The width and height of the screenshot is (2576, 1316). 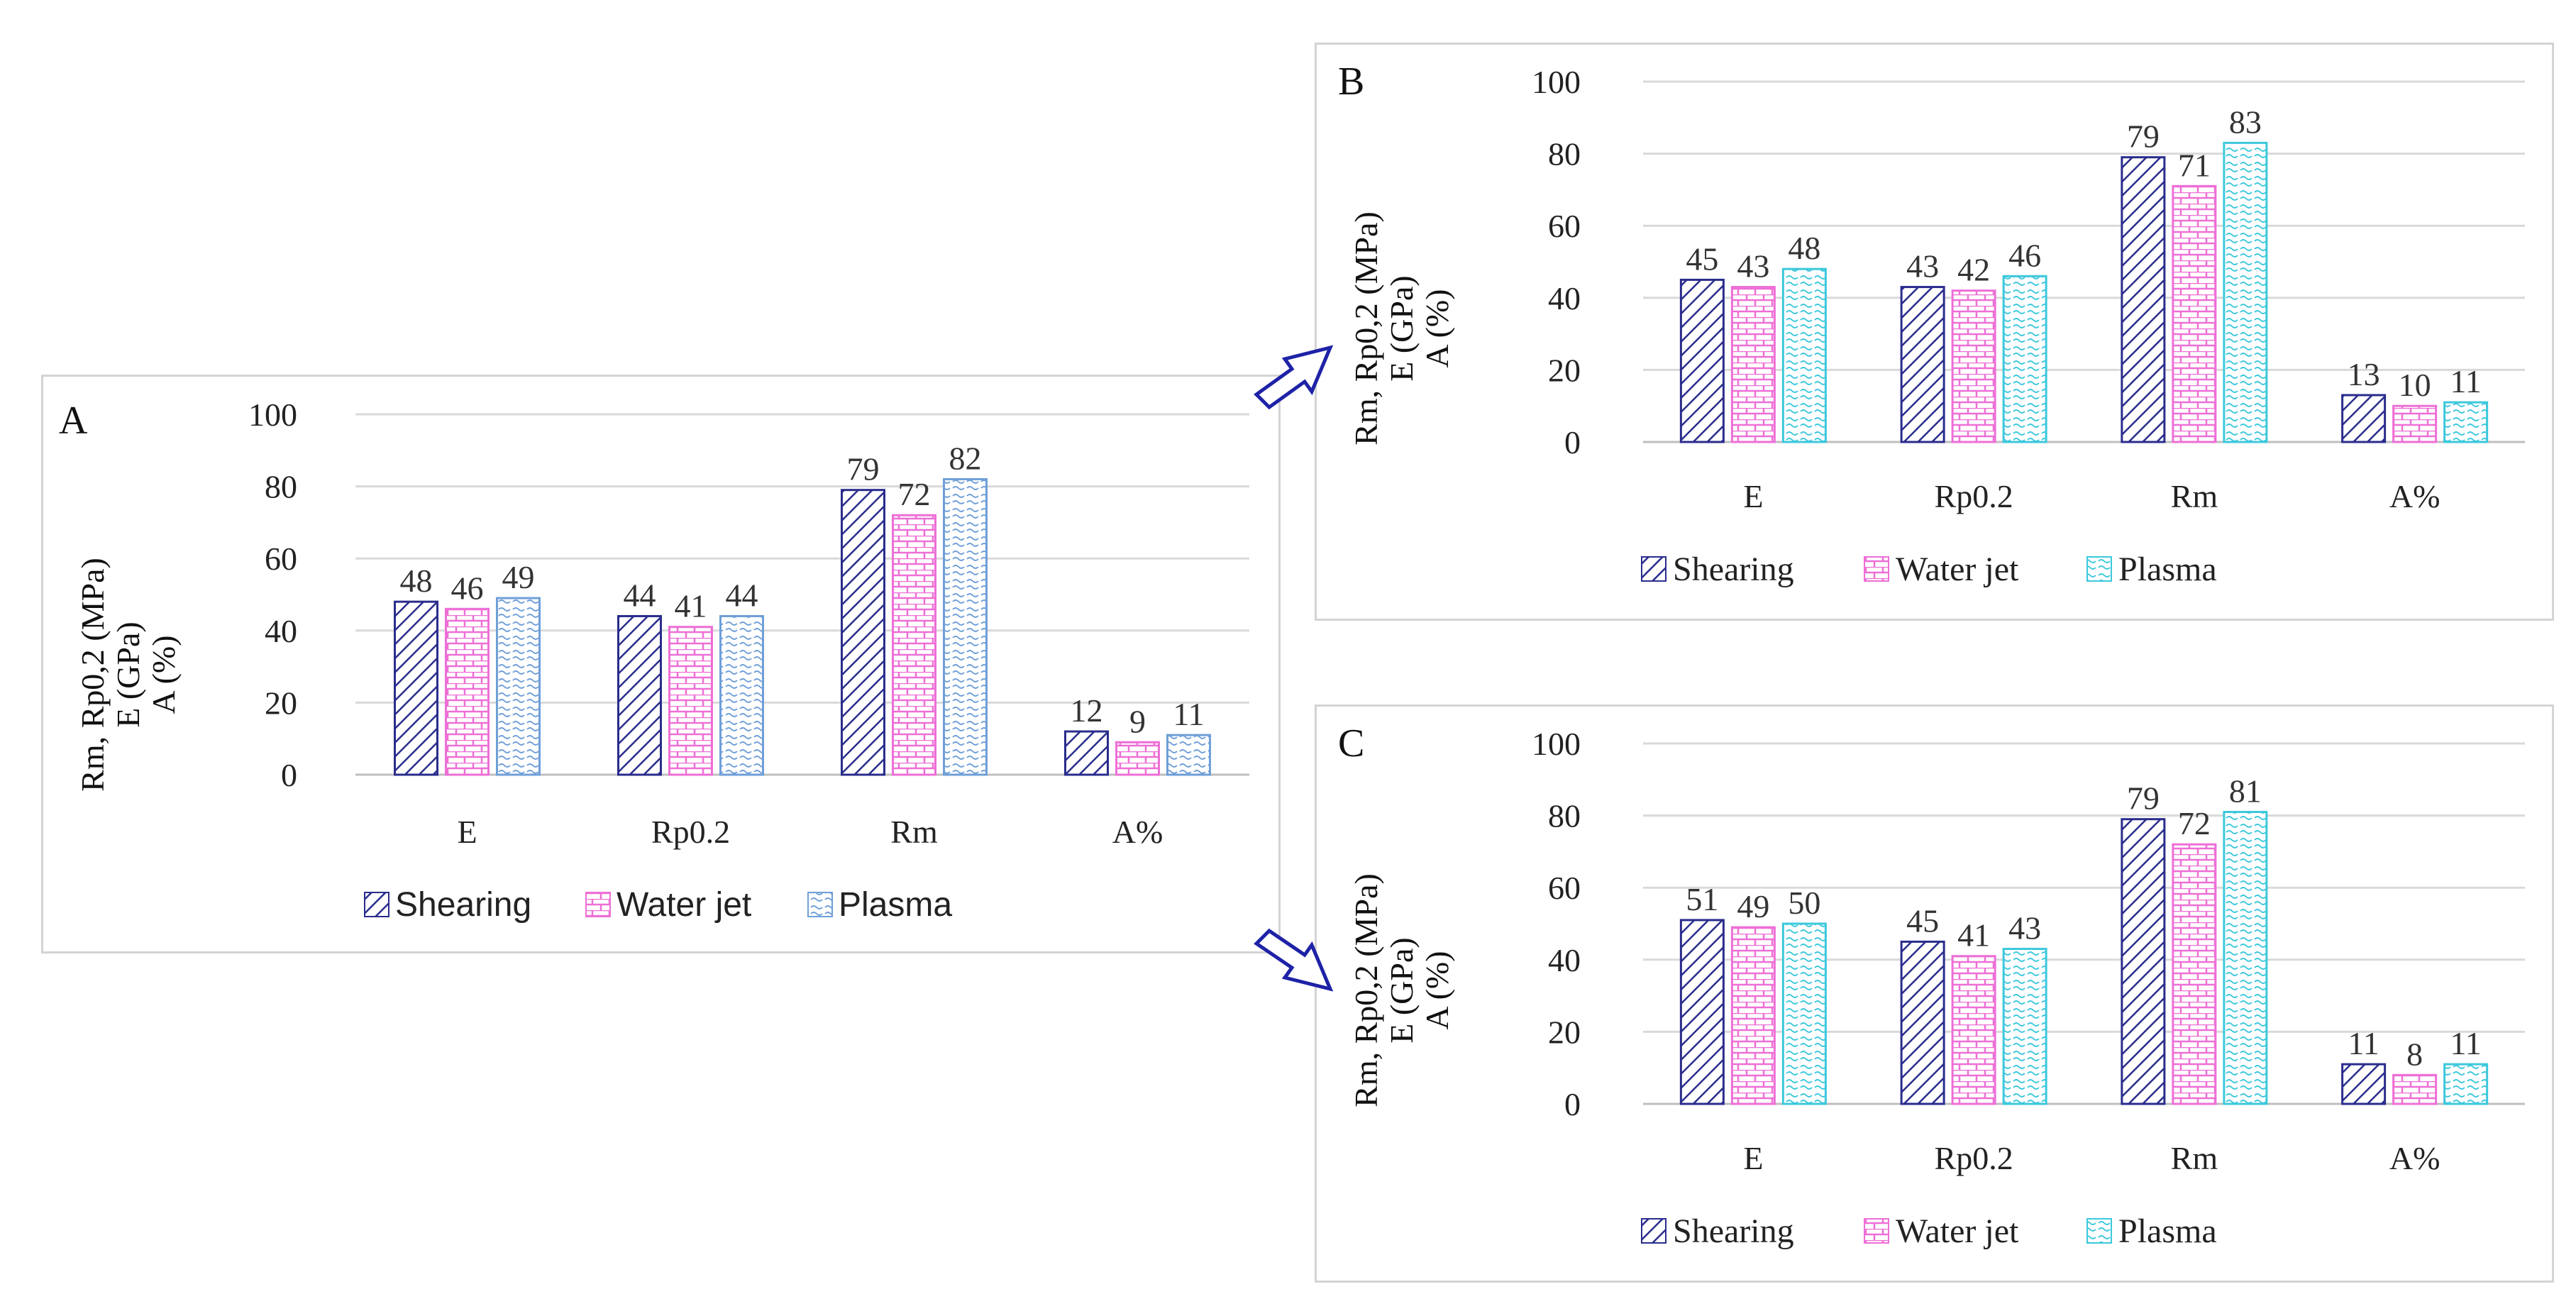 What do you see at coordinates (2024, 255) in the screenshot?
I see `data-label-plasma-rp0-2: 46` at bounding box center [2024, 255].